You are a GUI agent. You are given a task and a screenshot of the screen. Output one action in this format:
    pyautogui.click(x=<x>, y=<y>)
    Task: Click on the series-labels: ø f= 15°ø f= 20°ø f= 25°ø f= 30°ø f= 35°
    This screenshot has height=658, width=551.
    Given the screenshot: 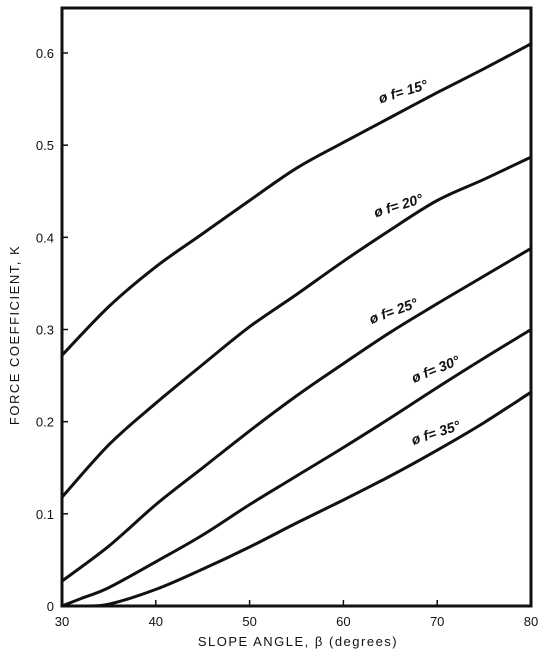 What is the action you would take?
    pyautogui.click(x=415, y=262)
    